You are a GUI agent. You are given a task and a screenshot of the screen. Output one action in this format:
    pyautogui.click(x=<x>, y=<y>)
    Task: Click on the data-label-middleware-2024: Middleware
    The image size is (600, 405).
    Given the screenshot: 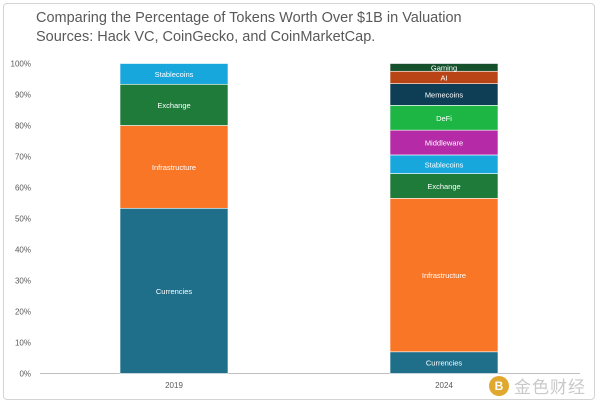 What is the action you would take?
    pyautogui.click(x=444, y=143)
    